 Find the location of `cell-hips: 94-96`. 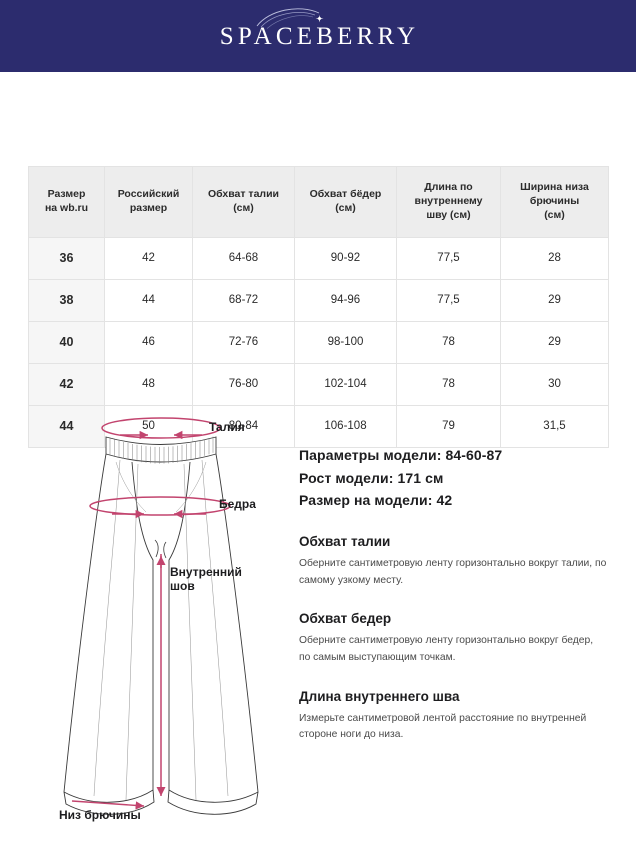

cell-hips: 94-96 is located at coordinates (345, 300).